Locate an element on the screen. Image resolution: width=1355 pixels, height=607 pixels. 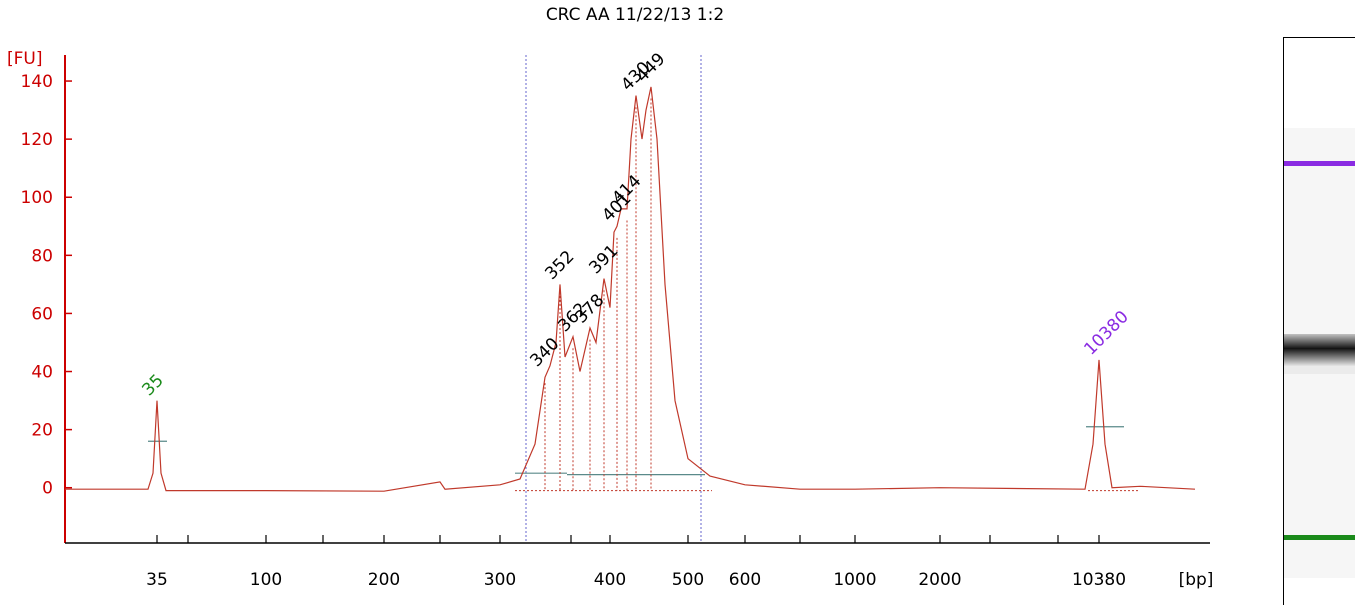
gel-band-upper-marker is located at coordinates (1319, 163).